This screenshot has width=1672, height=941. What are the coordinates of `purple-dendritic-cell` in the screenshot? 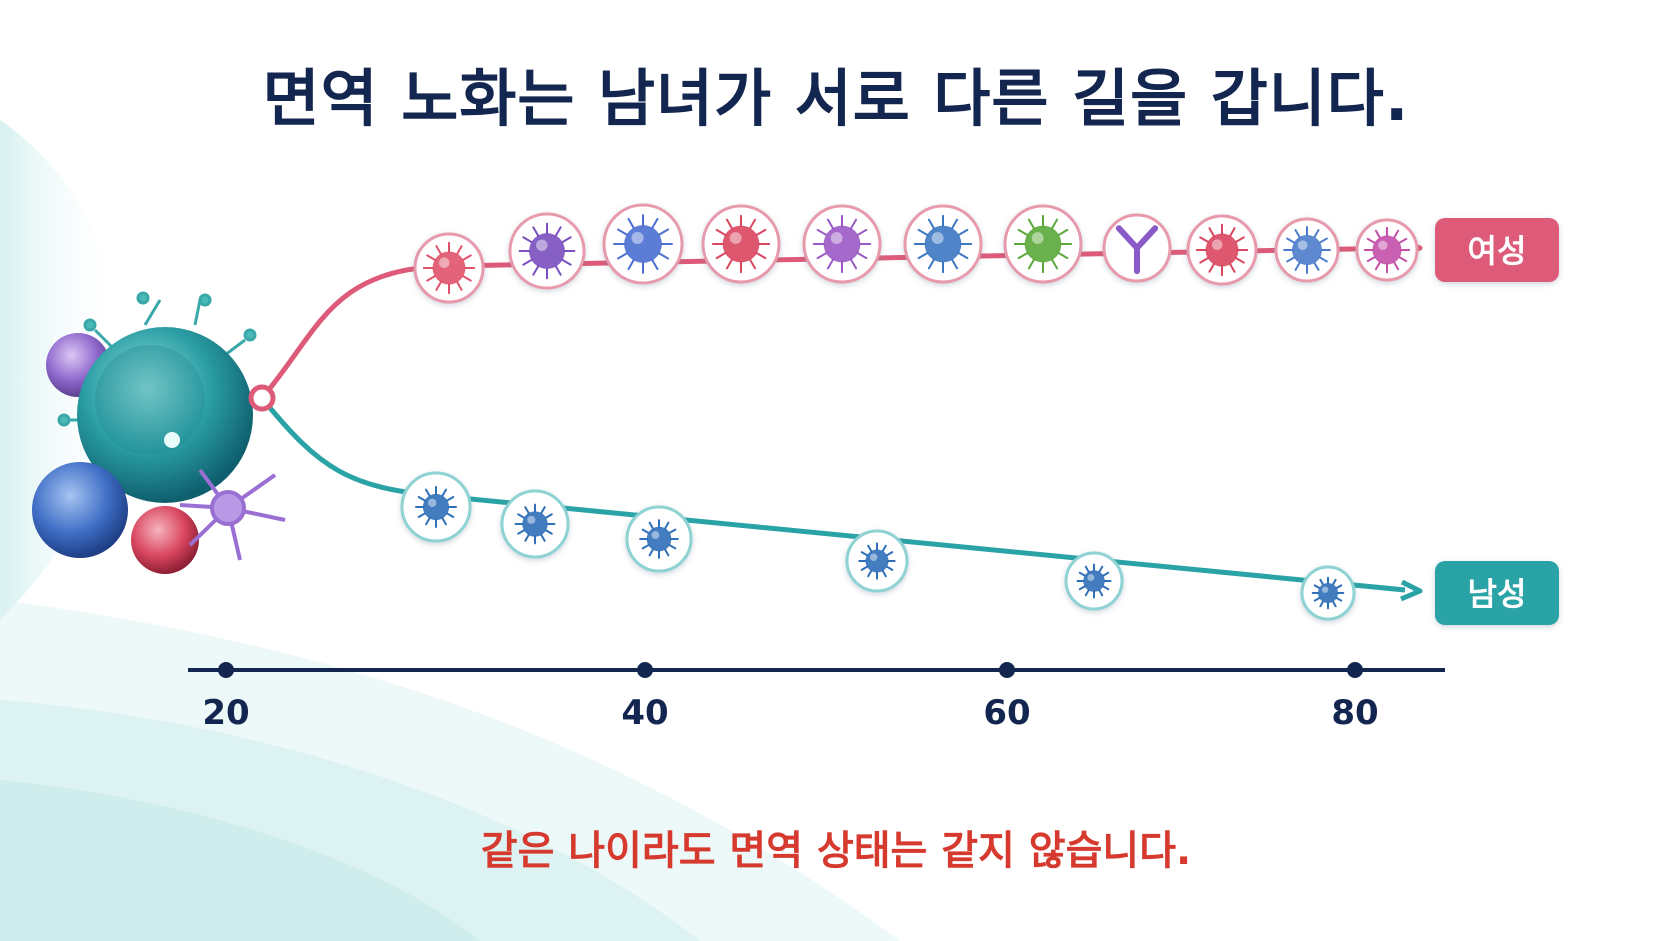 It's located at (232, 514).